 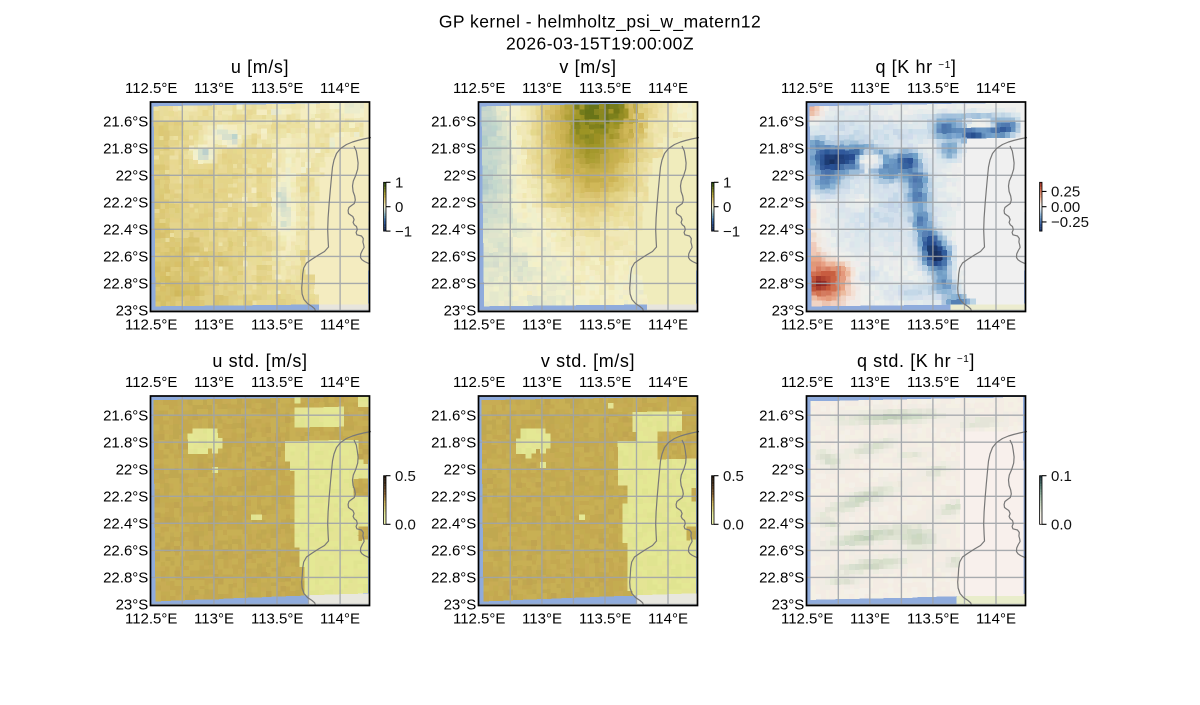 What do you see at coordinates (731, 231) in the screenshot?
I see `svg-text: −1` at bounding box center [731, 231].